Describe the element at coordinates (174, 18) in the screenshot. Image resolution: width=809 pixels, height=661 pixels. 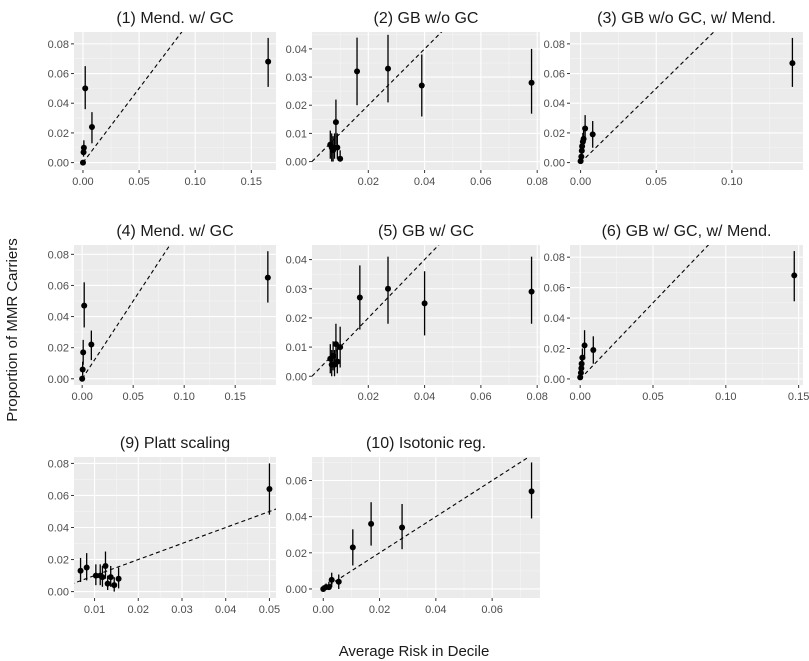
I see `panel-title: (1) Mend. w/ GC` at that location.